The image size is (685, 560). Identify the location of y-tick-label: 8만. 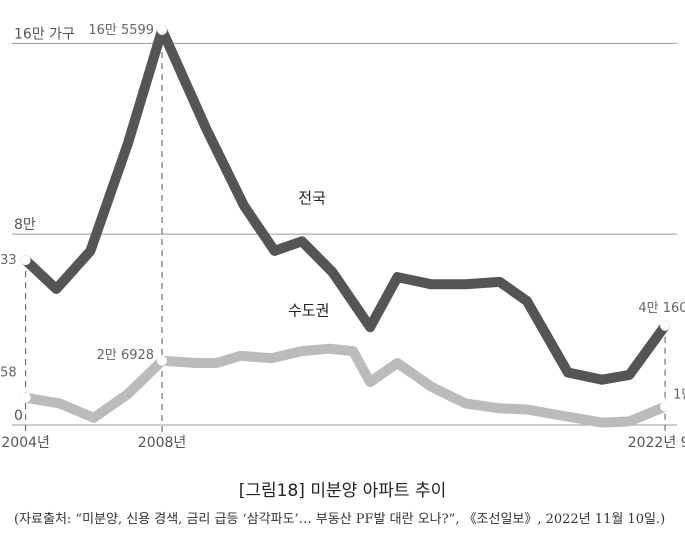
(25, 225).